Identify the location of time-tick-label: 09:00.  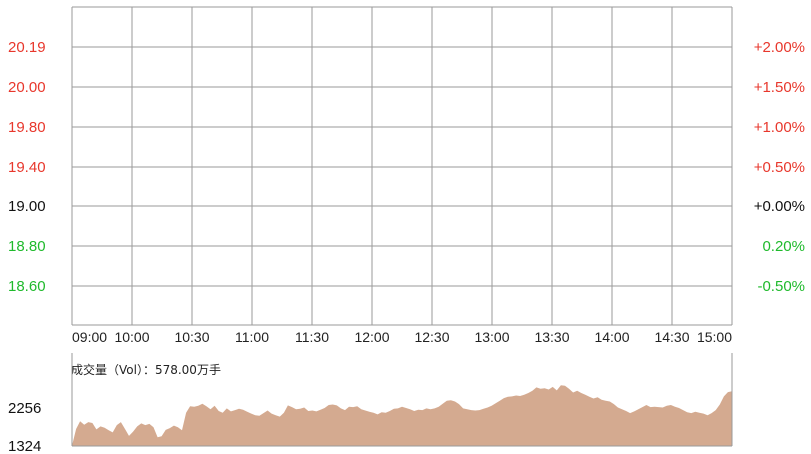
(89, 337).